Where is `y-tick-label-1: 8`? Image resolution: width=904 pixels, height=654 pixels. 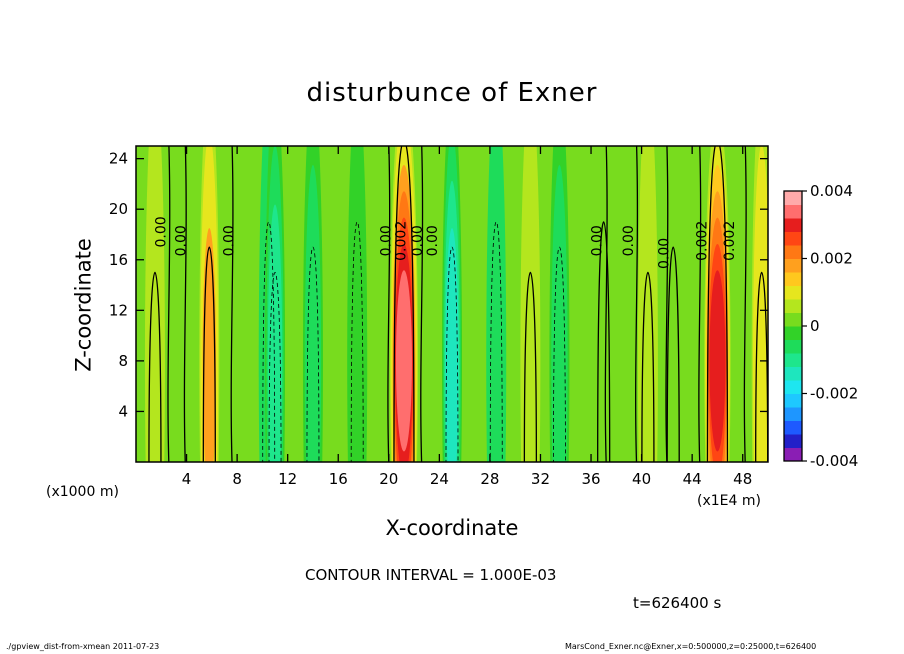 y-tick-label-1: 8 is located at coordinates (123, 361).